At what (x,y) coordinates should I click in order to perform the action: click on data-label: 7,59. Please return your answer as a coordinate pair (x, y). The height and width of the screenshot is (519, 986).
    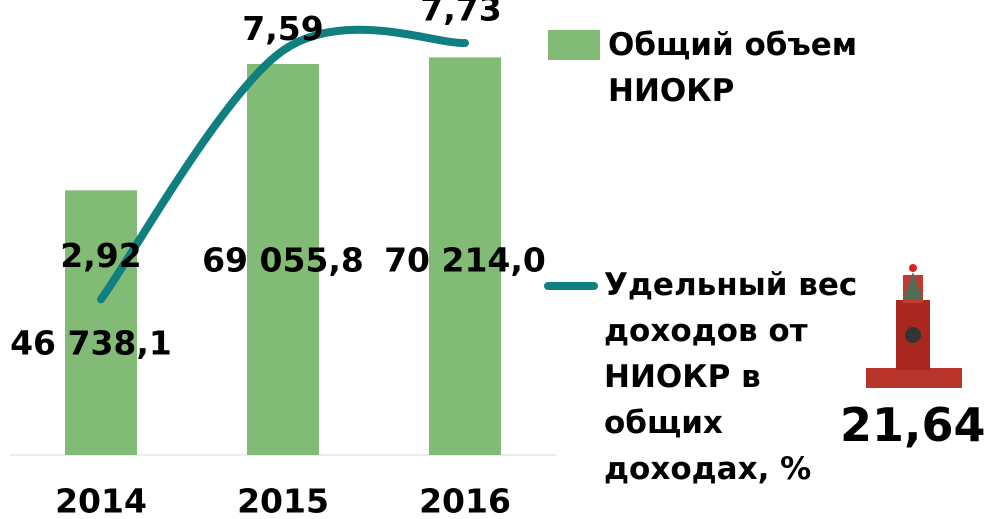
    Looking at the image, I should click on (282, 28).